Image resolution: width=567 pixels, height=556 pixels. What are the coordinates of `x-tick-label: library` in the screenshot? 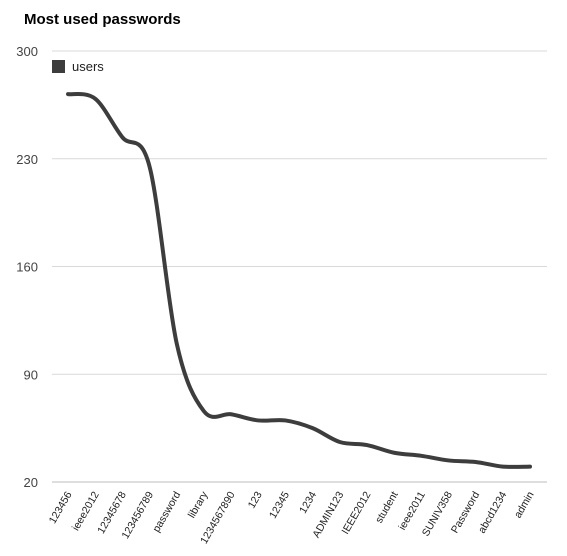 It's located at (198, 504).